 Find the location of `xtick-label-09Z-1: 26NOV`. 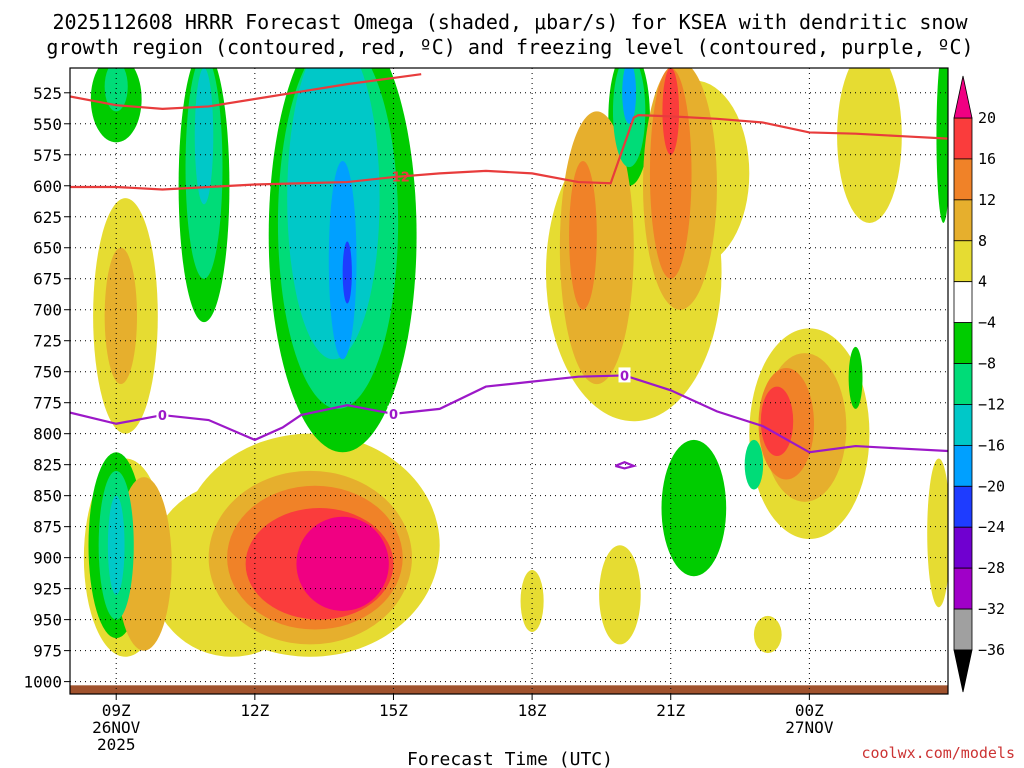

xtick-label-09Z-1: 26NOV is located at coordinates (116, 727).